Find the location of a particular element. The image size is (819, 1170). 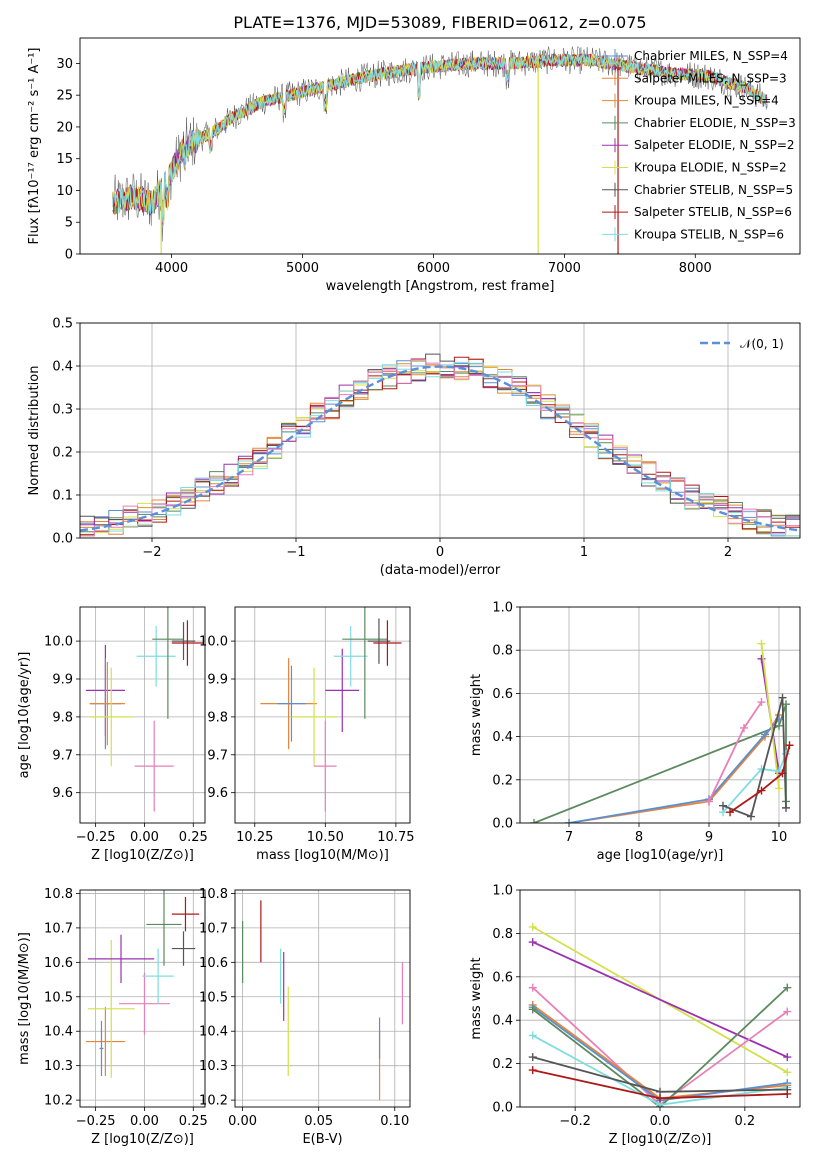

residuals-ytick-label-5: 0.5 is located at coordinates (62, 324).